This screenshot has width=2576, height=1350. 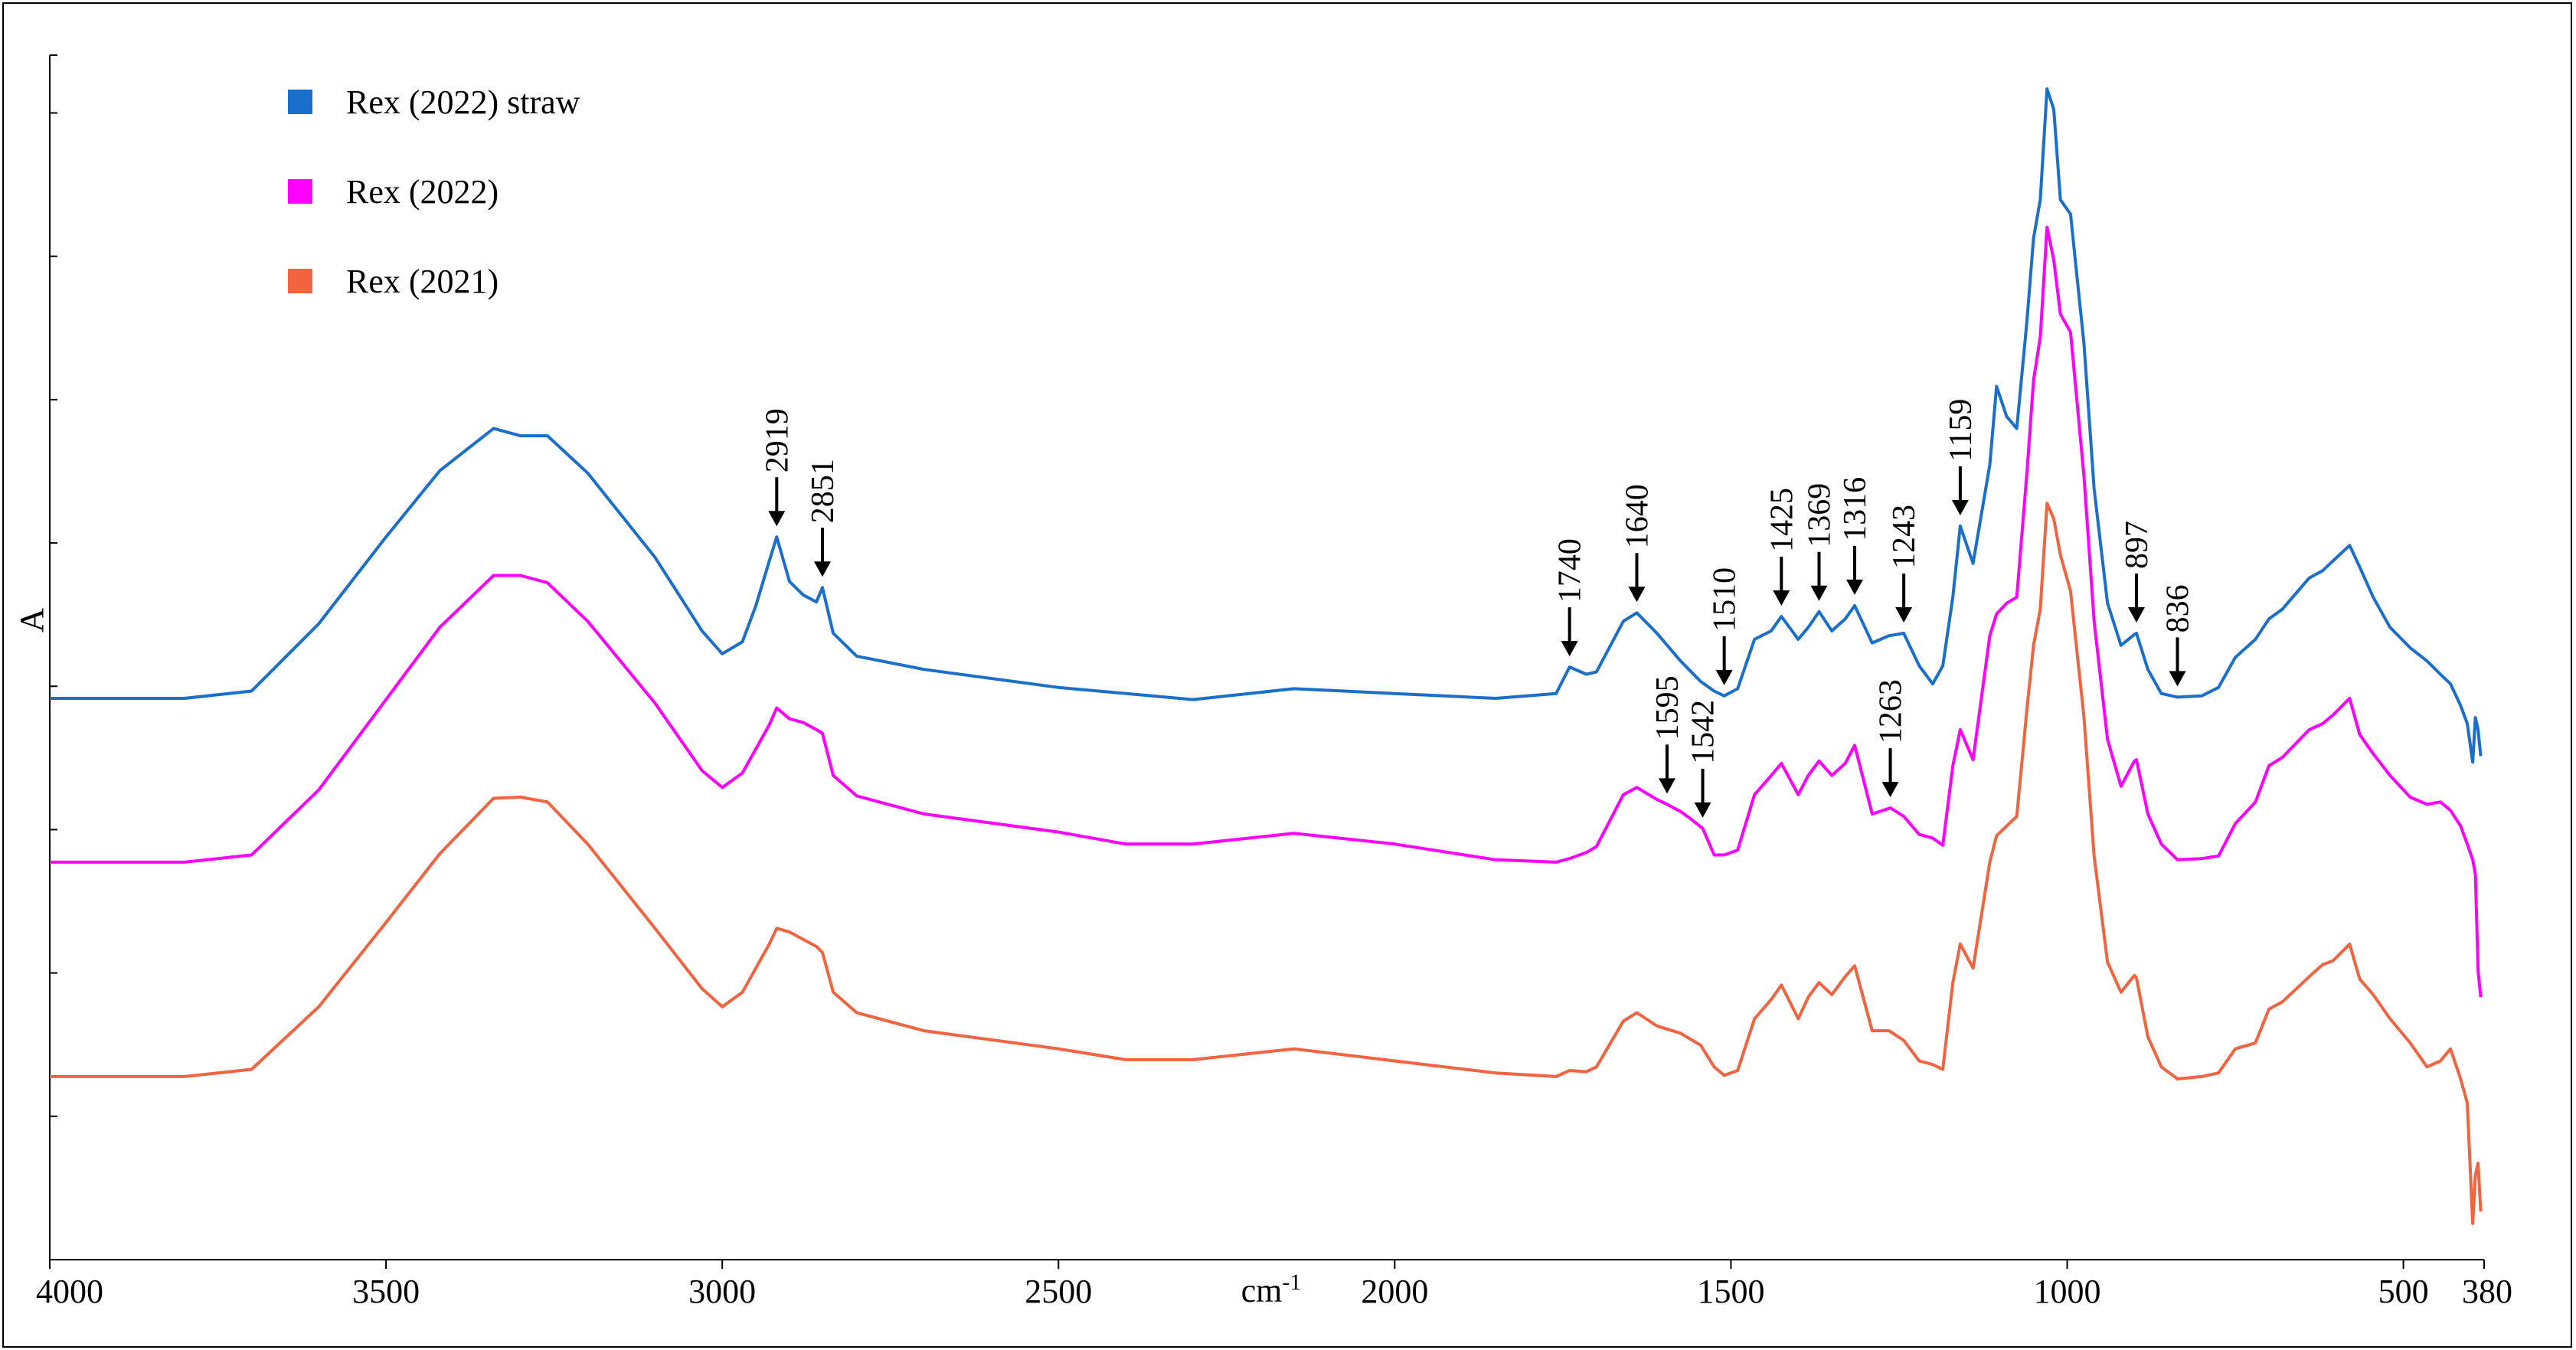 I want to click on x-tick-label: 4000, so click(x=69, y=1291).